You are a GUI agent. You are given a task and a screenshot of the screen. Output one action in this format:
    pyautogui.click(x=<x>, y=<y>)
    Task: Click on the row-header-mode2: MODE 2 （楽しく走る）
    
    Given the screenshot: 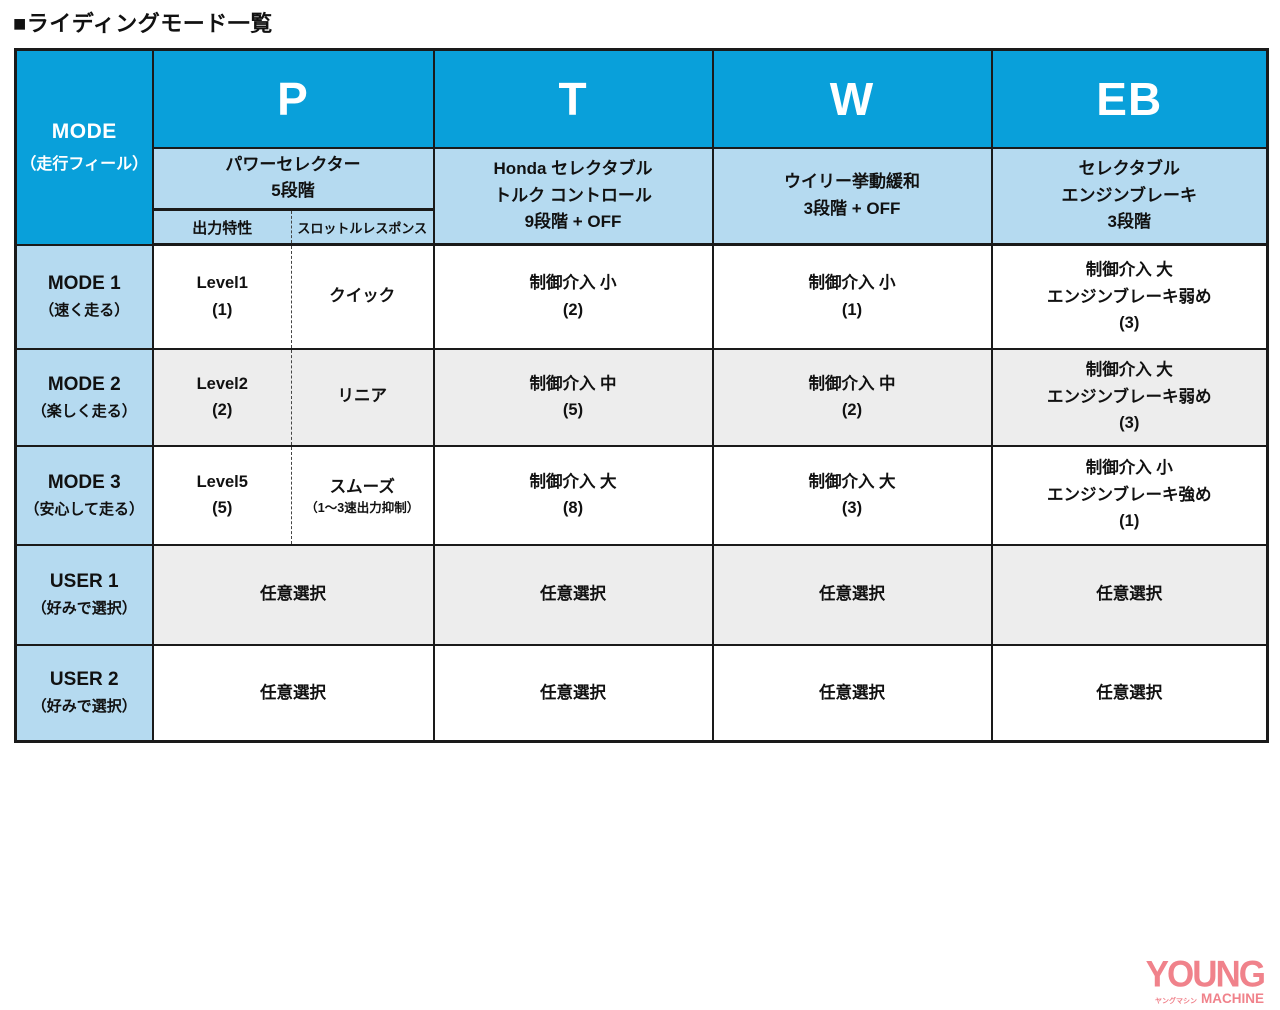 What is the action you would take?
    pyautogui.click(x=84, y=397)
    